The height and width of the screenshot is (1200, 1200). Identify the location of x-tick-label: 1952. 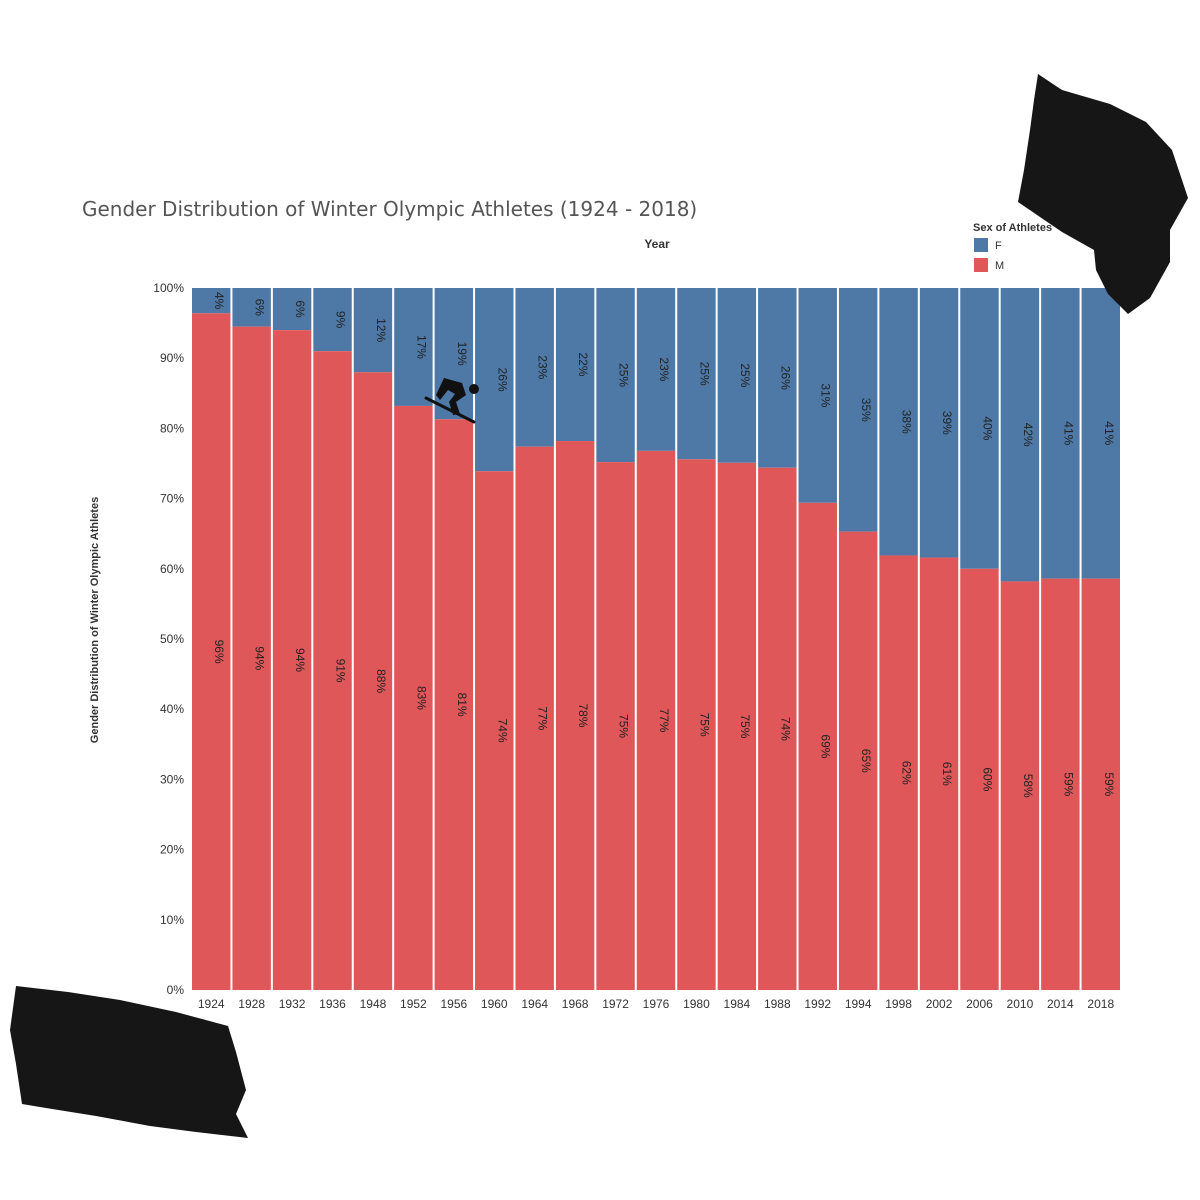
(413, 1004).